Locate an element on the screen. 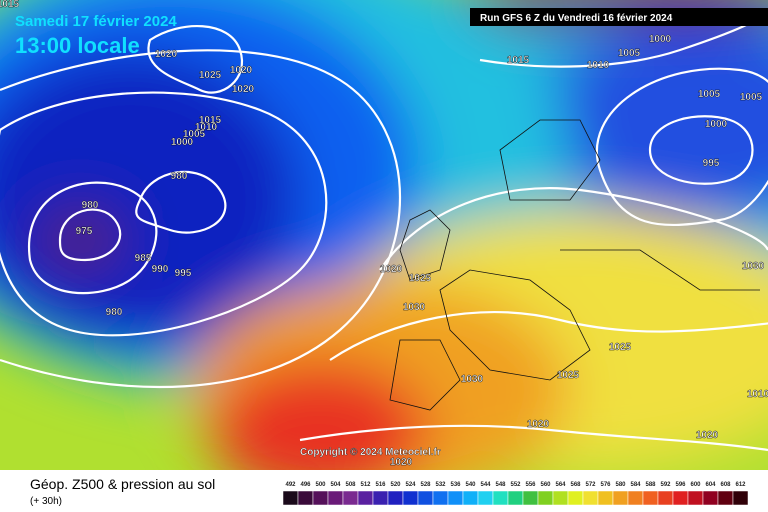 The image size is (768, 512). legend-label: 532 is located at coordinates (440, 485).